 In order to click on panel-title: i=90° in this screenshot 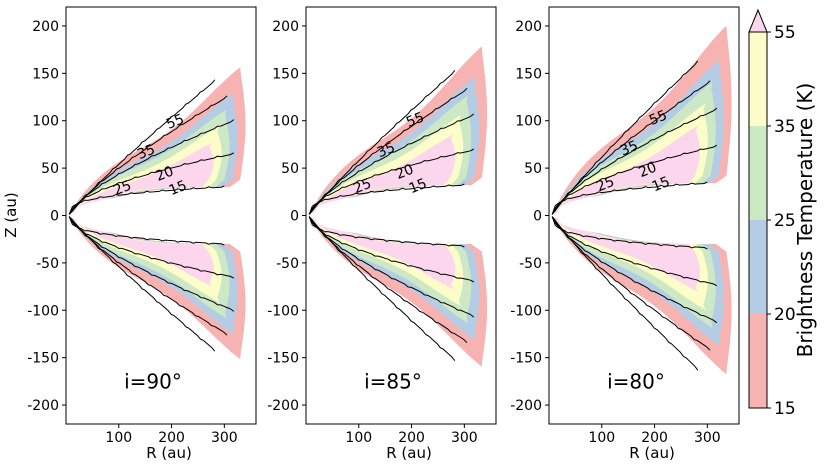, I will do `click(153, 381)`.